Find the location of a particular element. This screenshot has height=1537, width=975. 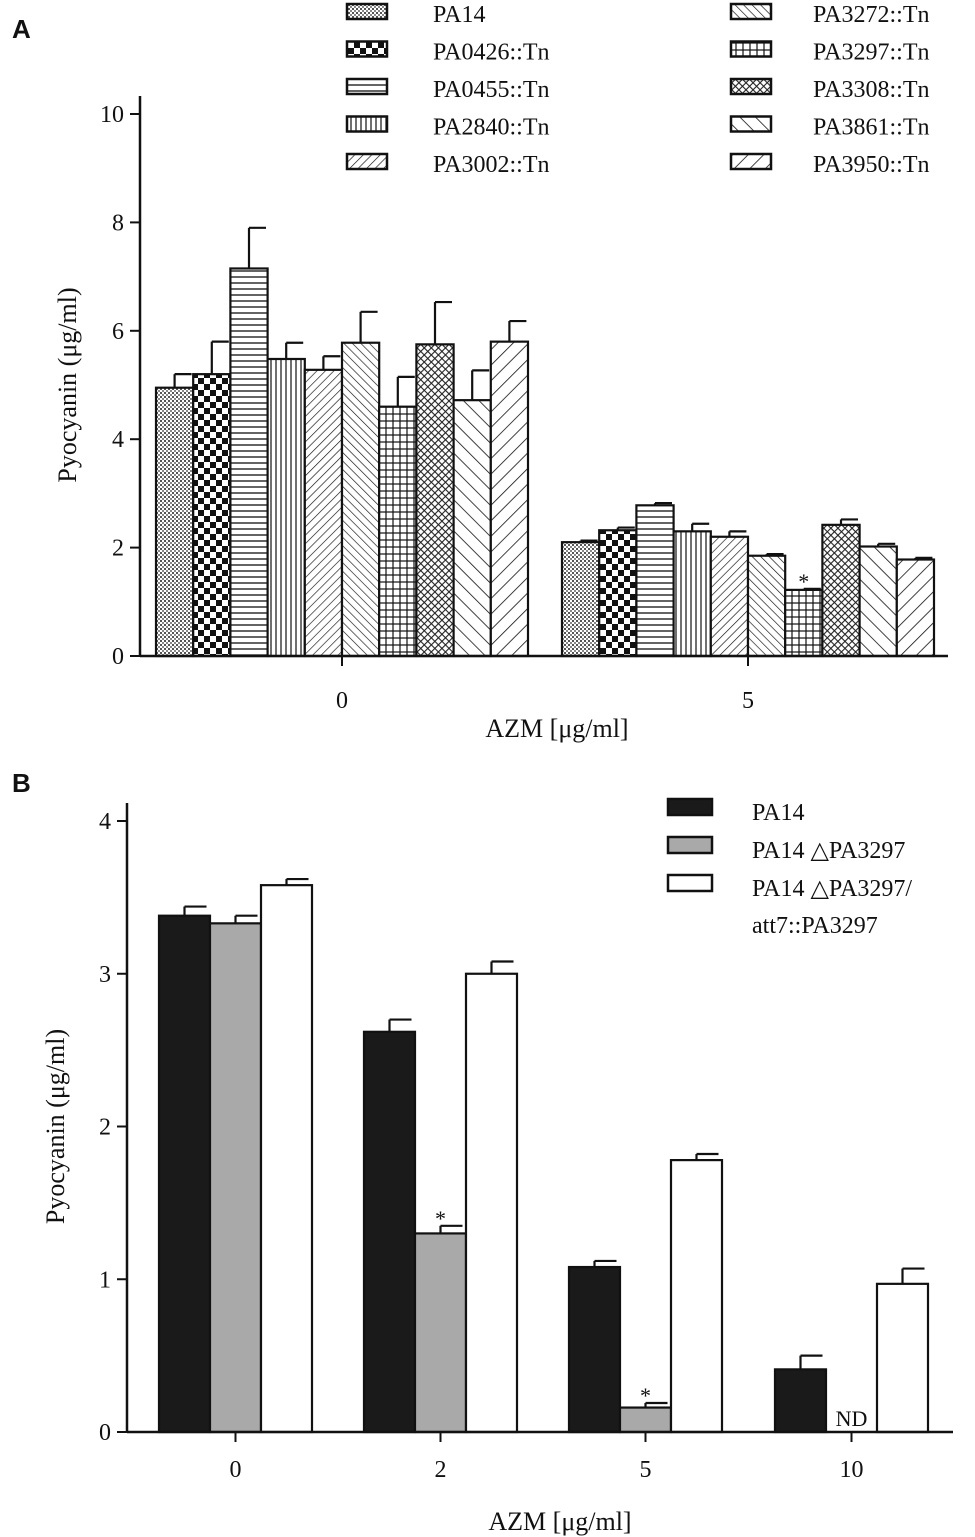

legend-label-6: PA3297::Tn is located at coordinates (871, 53).